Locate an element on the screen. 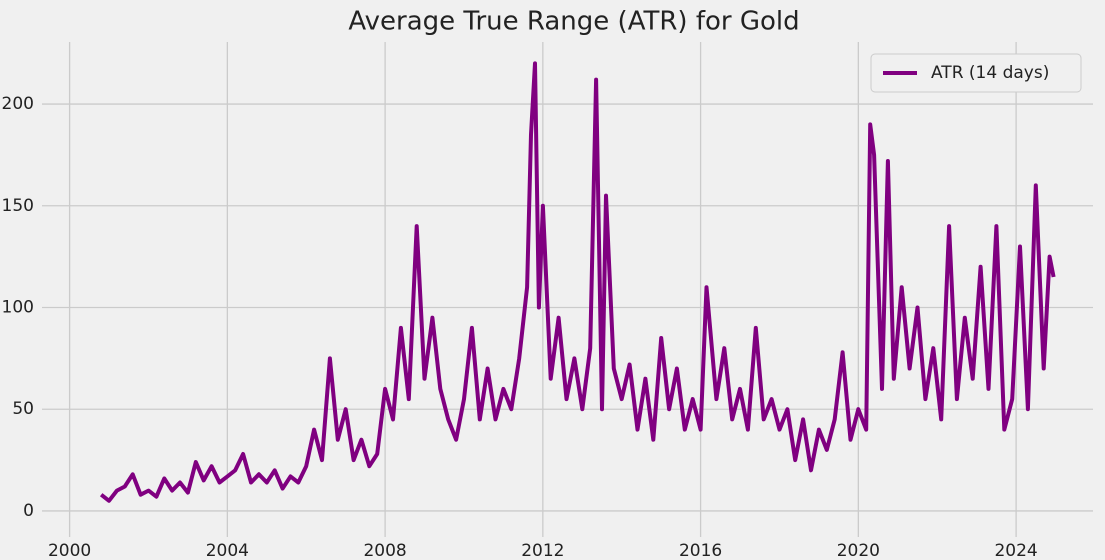 The width and height of the screenshot is (1105, 560). x-tick-label: 2020 is located at coordinates (858, 550).